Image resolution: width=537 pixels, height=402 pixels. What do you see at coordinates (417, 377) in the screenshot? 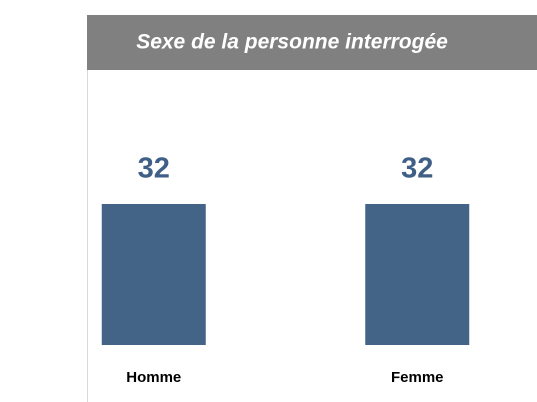
I see `x-tick-label: Femme` at bounding box center [417, 377].